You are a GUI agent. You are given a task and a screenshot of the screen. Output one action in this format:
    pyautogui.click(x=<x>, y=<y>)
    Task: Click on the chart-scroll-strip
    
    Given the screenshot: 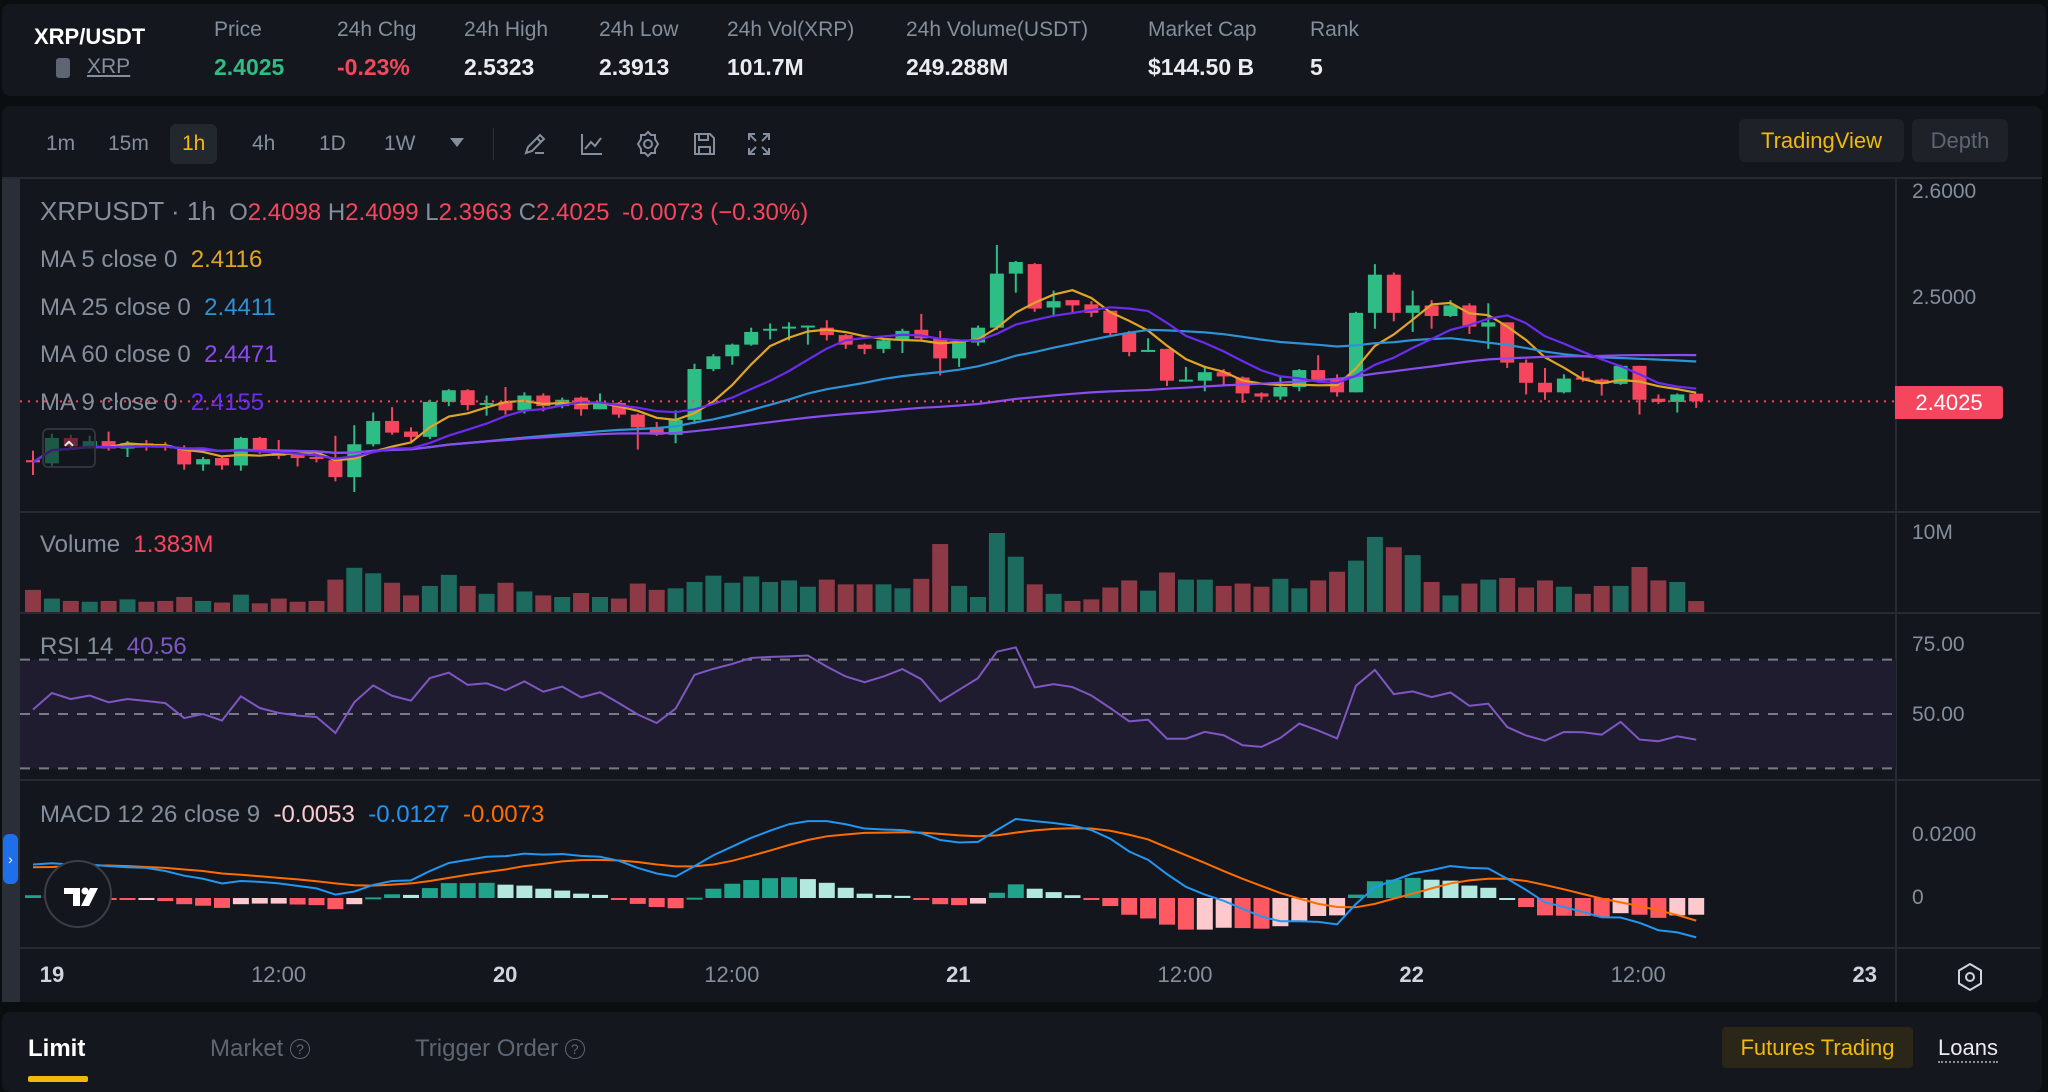 What is the action you would take?
    pyautogui.click(x=11, y=590)
    